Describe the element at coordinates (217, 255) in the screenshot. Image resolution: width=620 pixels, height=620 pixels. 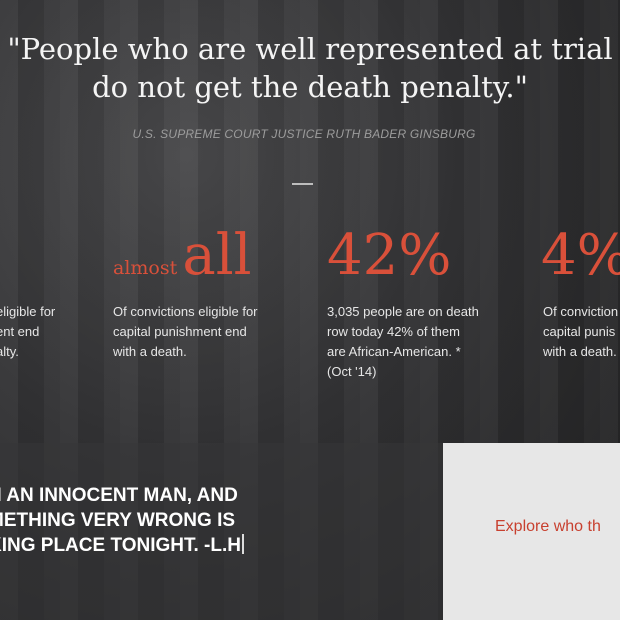
I see `stat-value: all` at that location.